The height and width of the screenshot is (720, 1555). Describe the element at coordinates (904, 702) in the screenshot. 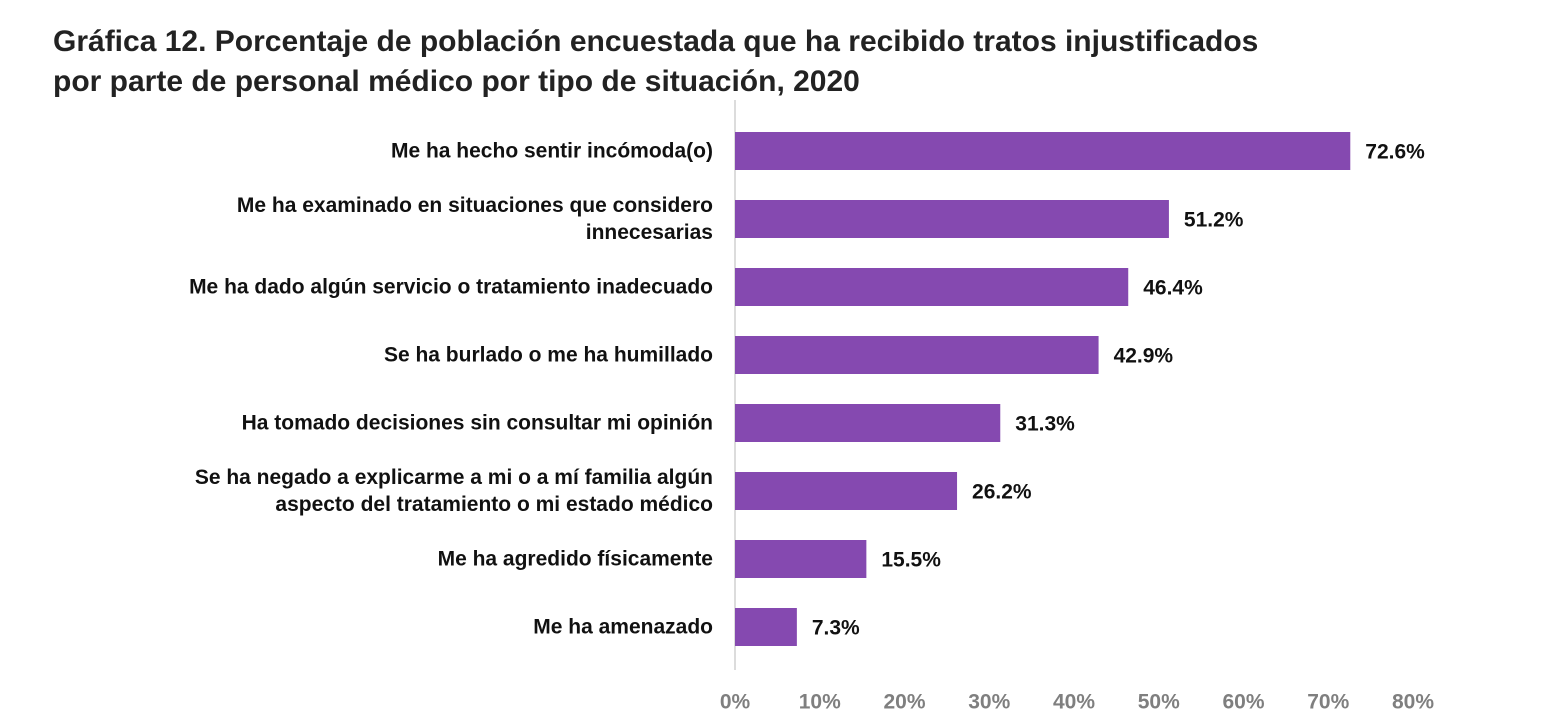

I see `x-tick-label: 20%` at that location.